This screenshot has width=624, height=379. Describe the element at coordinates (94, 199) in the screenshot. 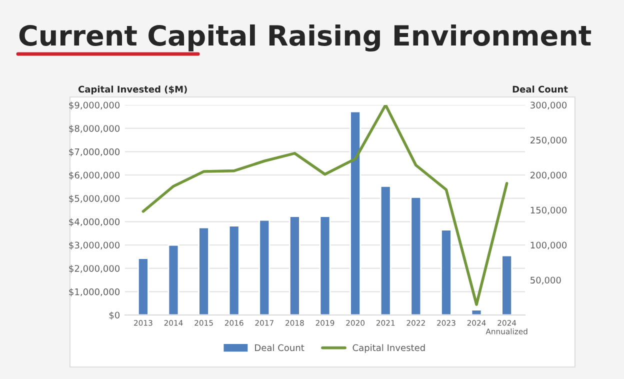

I see `y-tick-label: $5,000,000` at that location.